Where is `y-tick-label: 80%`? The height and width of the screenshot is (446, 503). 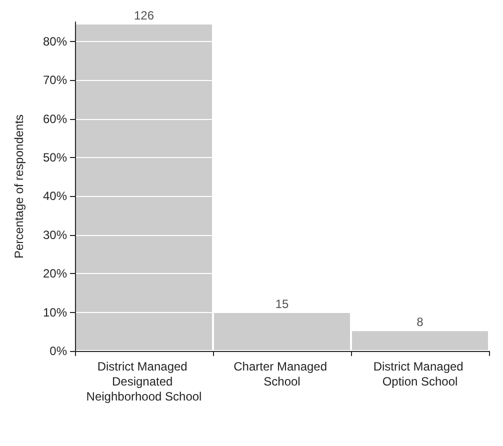
y-tick-label: 80% is located at coordinates (55, 41).